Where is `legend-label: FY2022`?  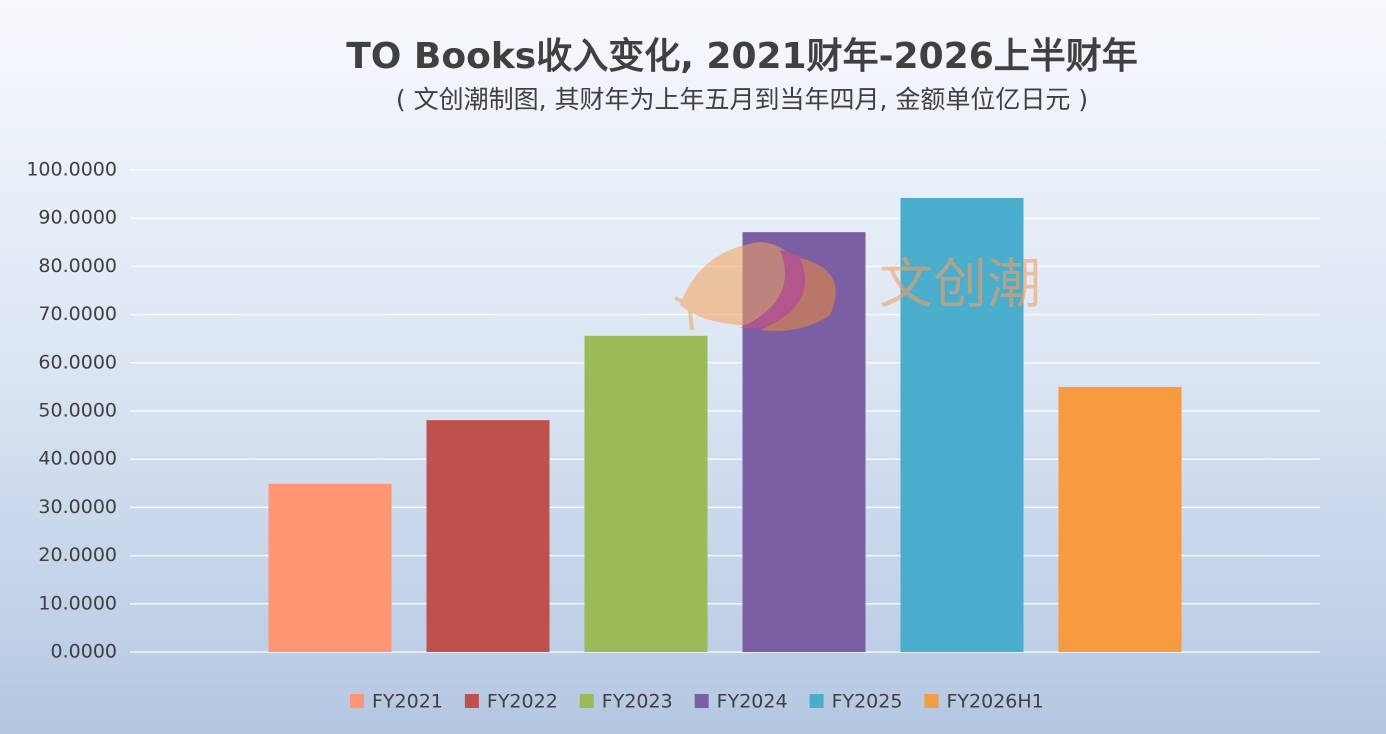 legend-label: FY2022 is located at coordinates (522, 702).